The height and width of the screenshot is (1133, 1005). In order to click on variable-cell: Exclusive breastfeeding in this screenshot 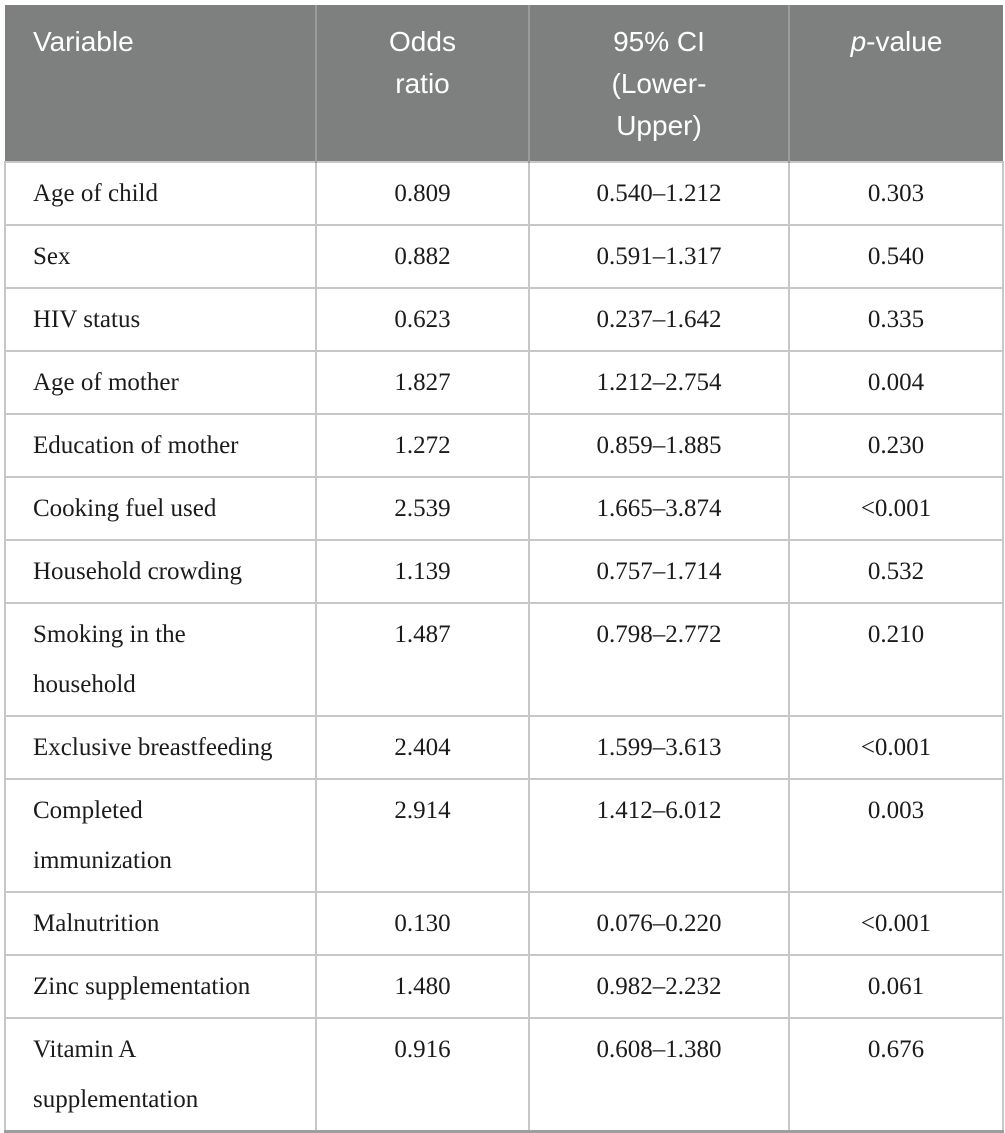, I will do `click(160, 747)`.